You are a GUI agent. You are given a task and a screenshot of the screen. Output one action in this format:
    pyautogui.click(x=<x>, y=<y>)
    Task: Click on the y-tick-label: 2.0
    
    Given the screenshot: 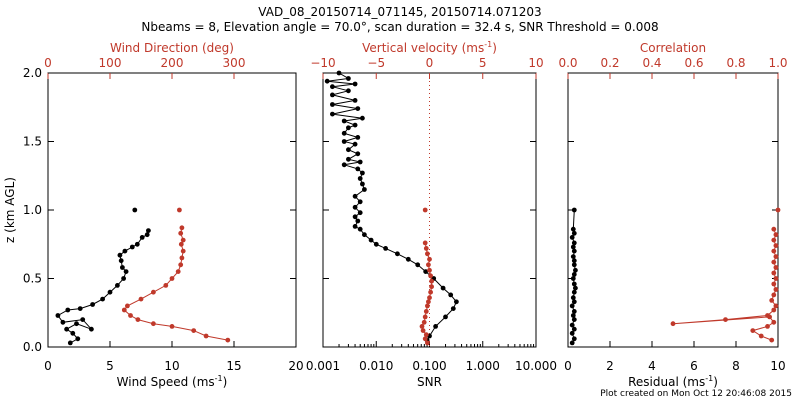 What is the action you would take?
    pyautogui.click(x=32, y=73)
    